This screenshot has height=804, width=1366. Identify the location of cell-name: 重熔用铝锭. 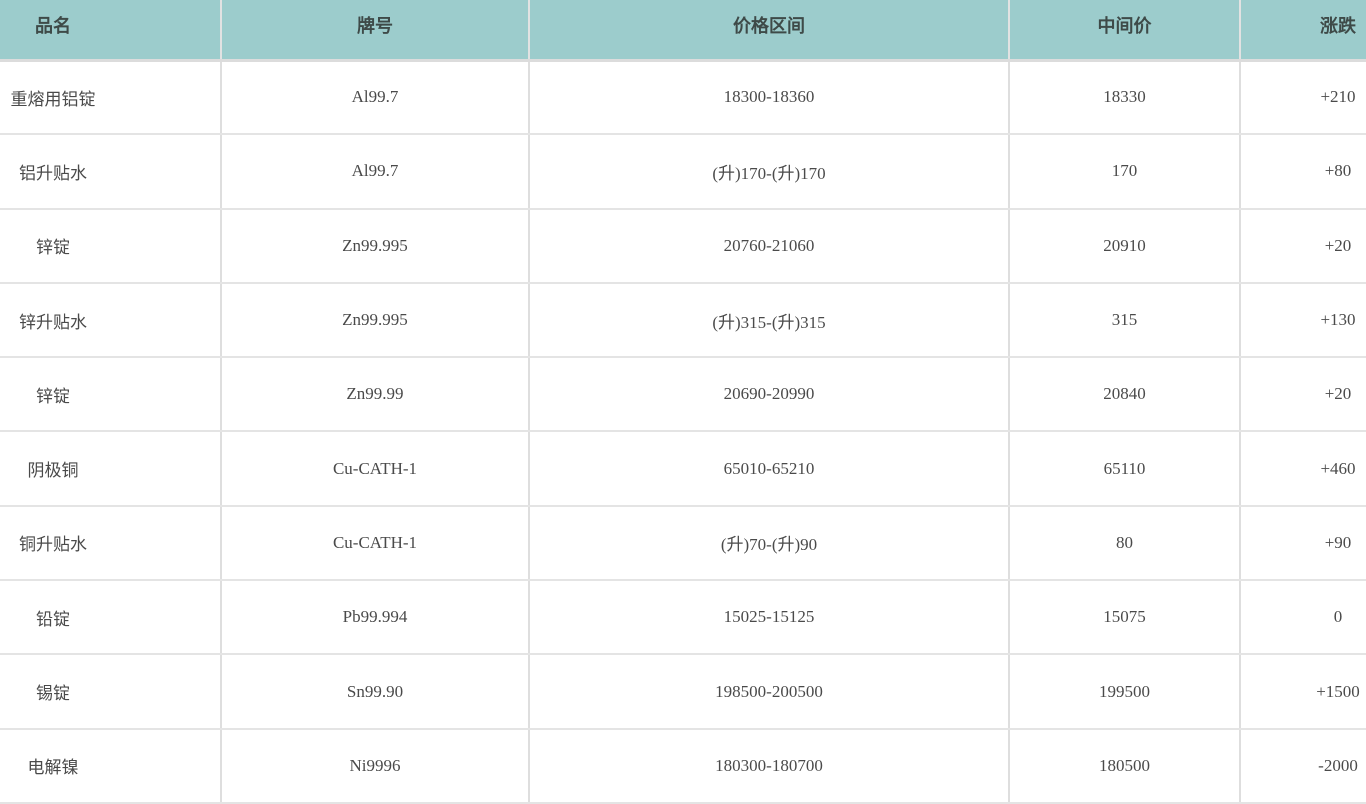
(53, 99).